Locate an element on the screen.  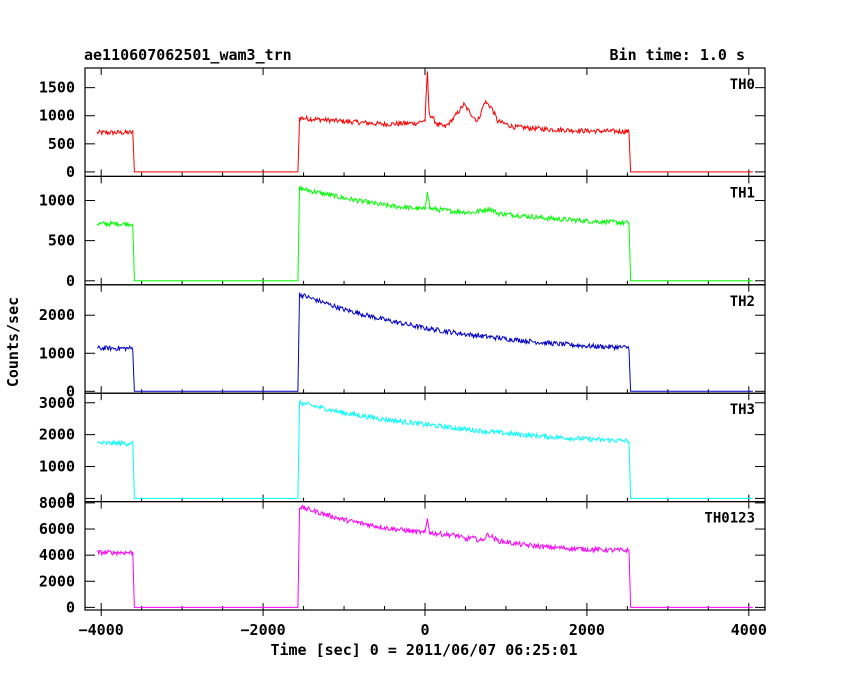
chart-title: ae110607062501_wam3_trn is located at coordinates (188, 55).